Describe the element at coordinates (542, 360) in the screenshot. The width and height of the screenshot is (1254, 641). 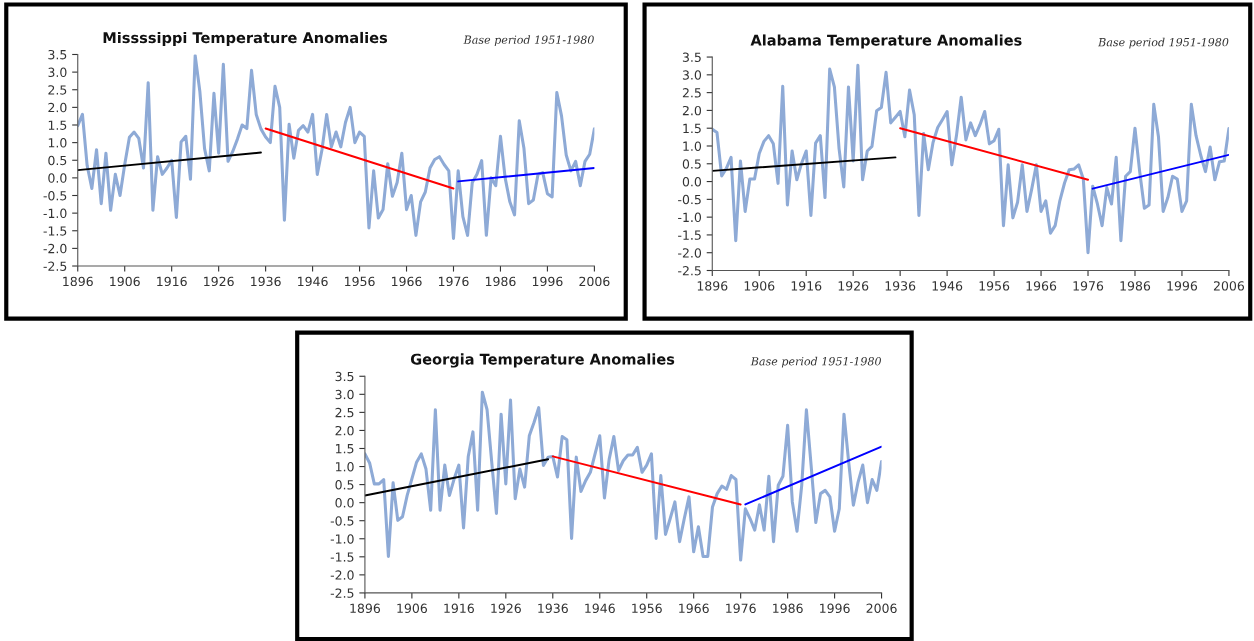
I see `chart-title: Georgia Temperature Anomalies` at that location.